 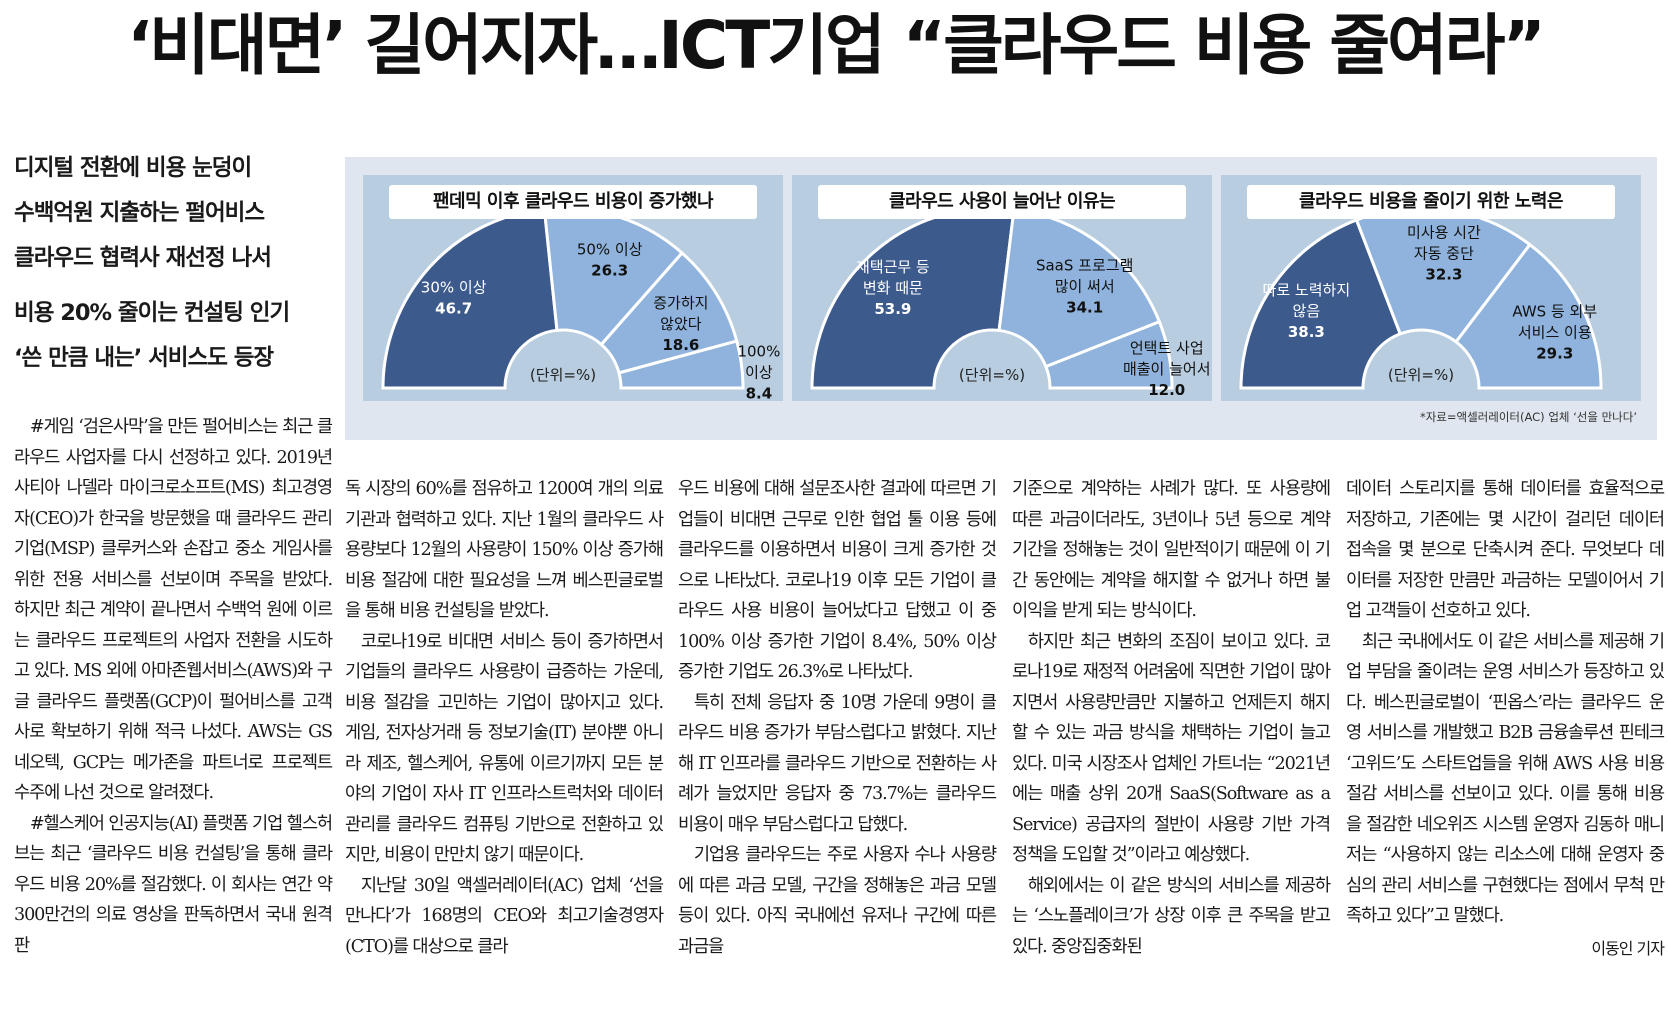 I want to click on slice-value: 29.3, so click(x=1554, y=354).